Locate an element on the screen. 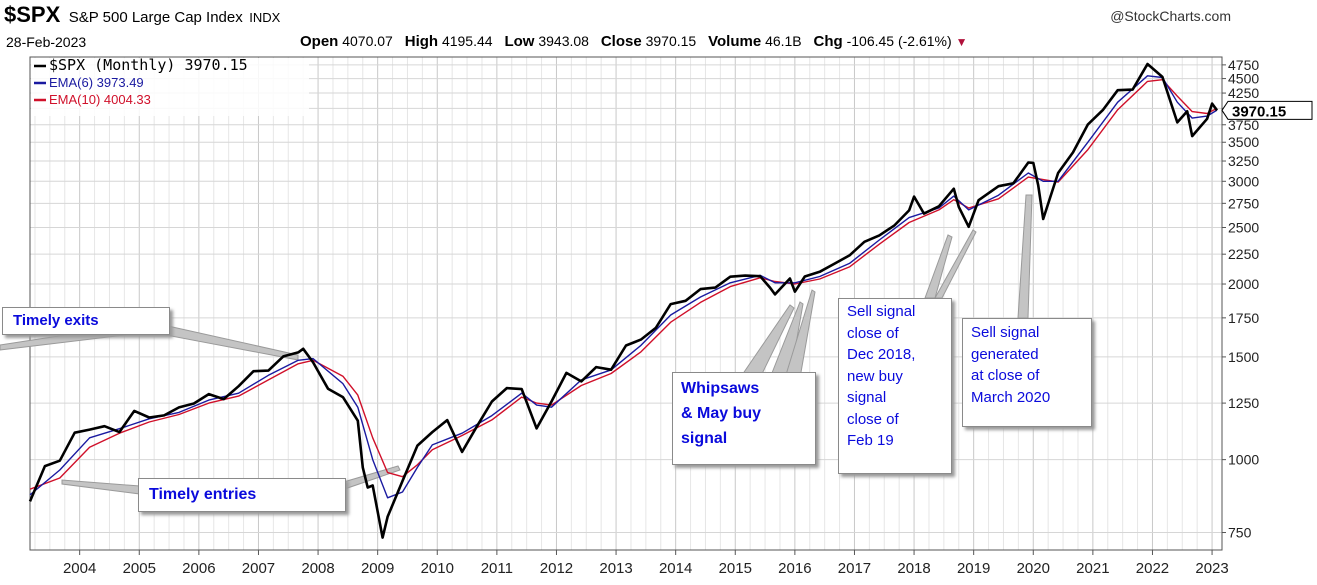 This screenshot has height=585, width=1317. open-value: 4070.07 is located at coordinates (367, 41).